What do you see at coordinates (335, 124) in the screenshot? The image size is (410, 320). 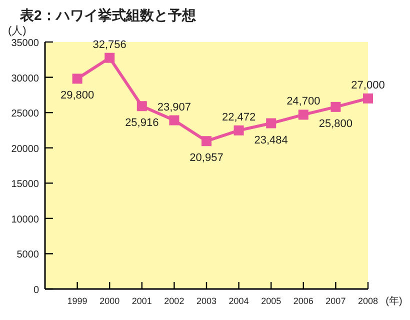 I see `data-label: 25,800` at bounding box center [335, 124].